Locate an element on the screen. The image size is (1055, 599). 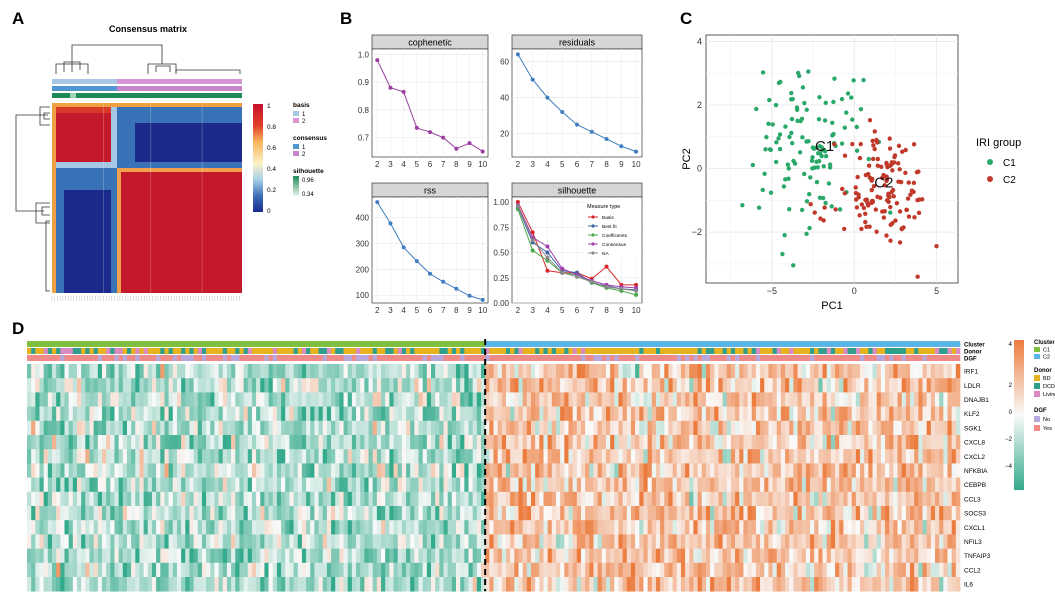
facet-title-rss: rss is located at coordinates (430, 191).